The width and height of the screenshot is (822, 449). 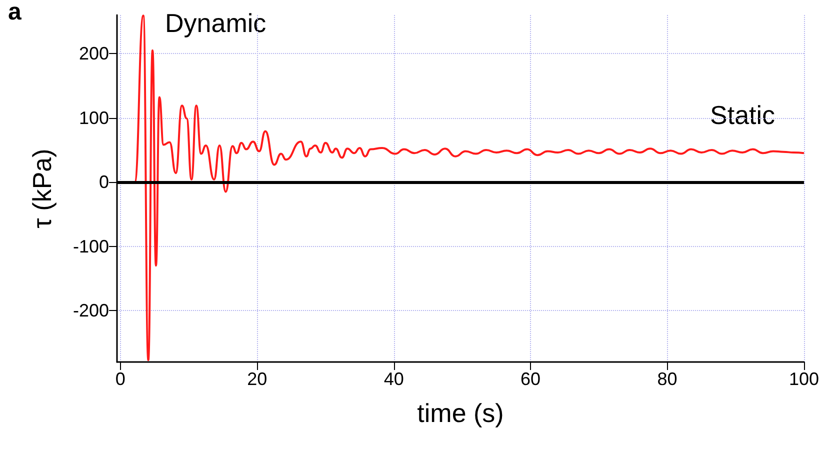 What do you see at coordinates (257, 379) in the screenshot?
I see `x-tick-label: 20` at bounding box center [257, 379].